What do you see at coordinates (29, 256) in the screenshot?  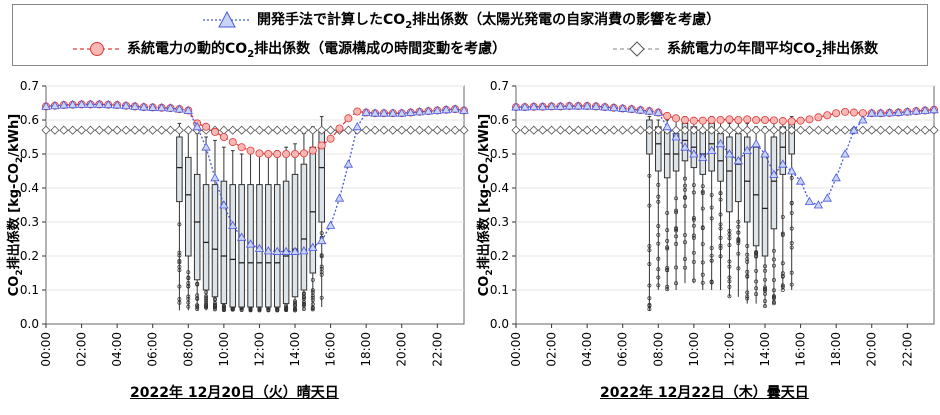 I see `y-tick-label: 0.2` at bounding box center [29, 256].